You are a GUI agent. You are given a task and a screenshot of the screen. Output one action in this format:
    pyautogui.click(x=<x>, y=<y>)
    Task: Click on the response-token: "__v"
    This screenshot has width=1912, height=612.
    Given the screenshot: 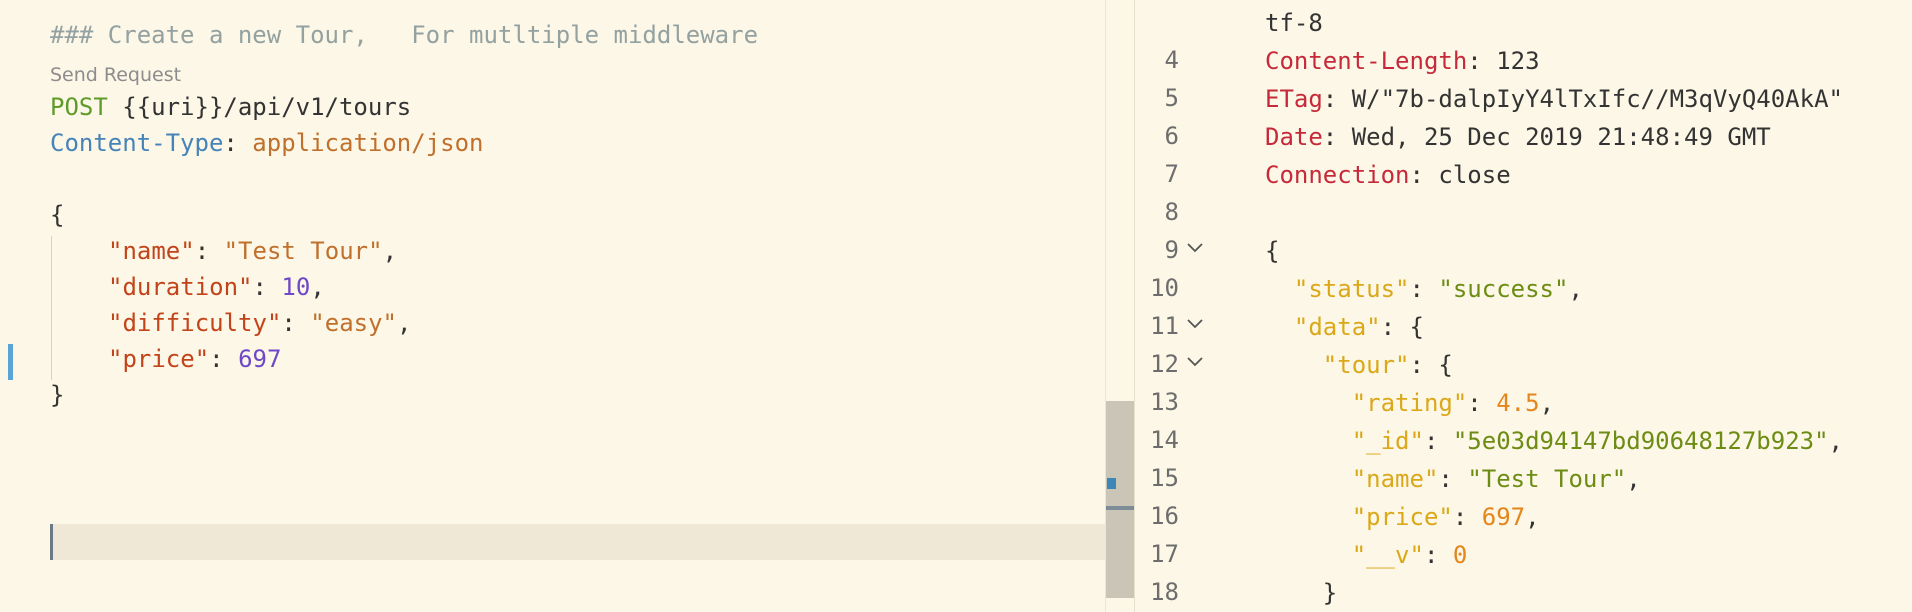 What is the action you would take?
    pyautogui.click(x=1387, y=555)
    